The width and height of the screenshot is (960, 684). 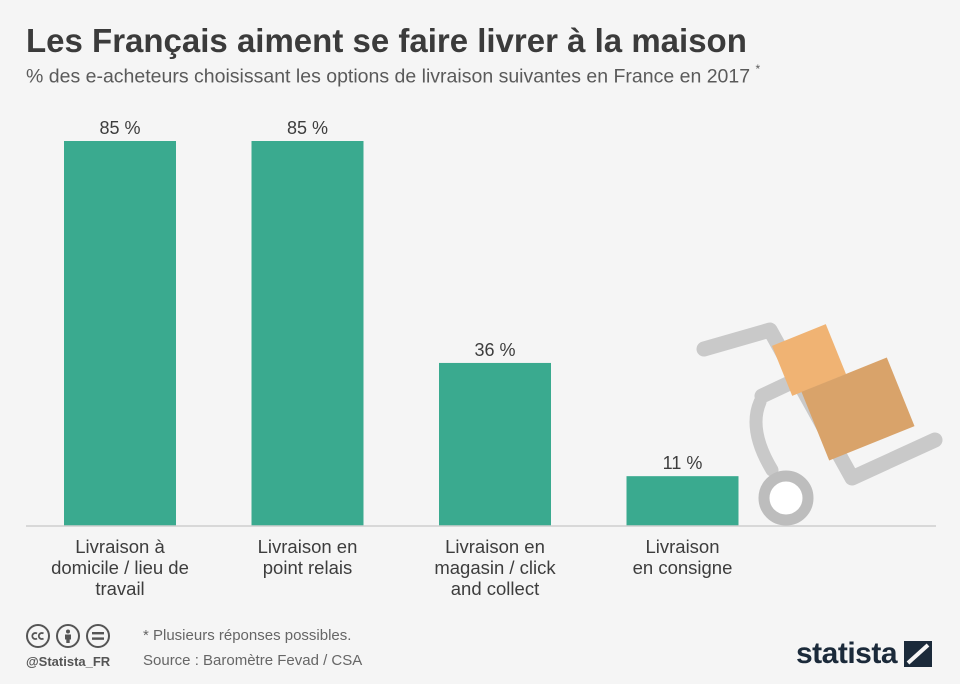 What do you see at coordinates (858, 409) in the screenshot?
I see `large-box` at bounding box center [858, 409].